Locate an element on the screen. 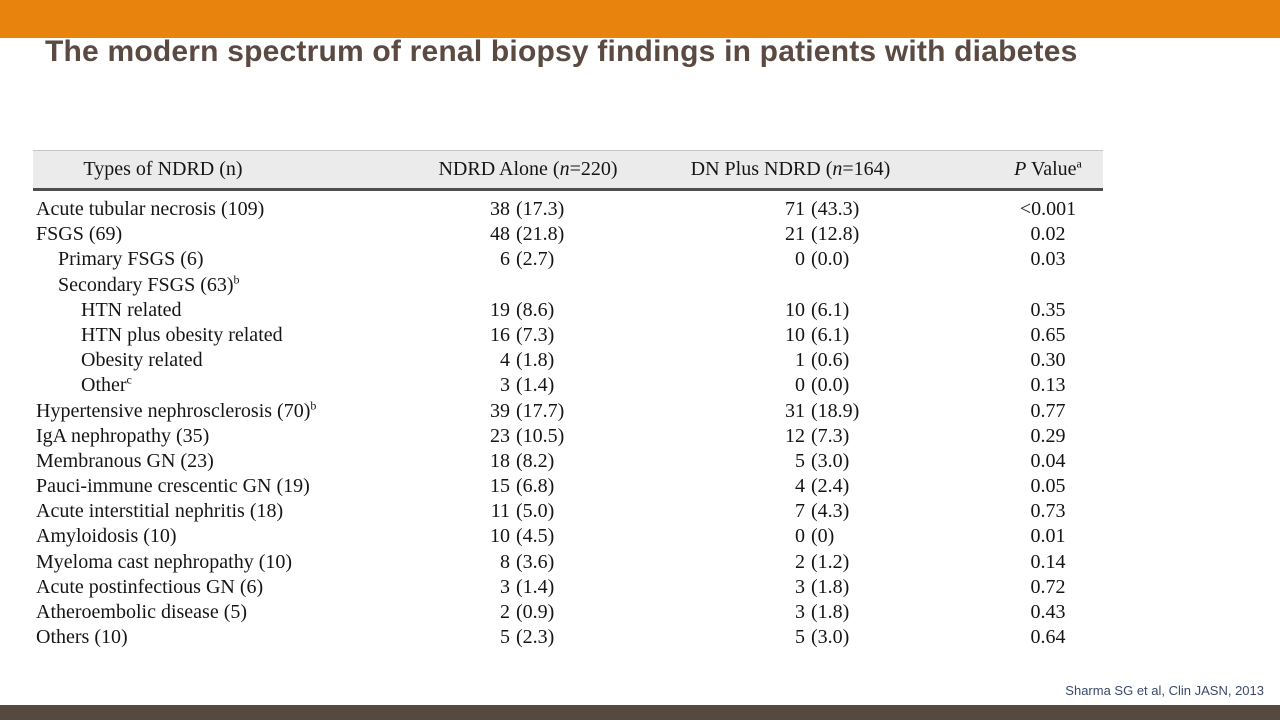  column-header-p-value: P Valuea is located at coordinates (1048, 168).